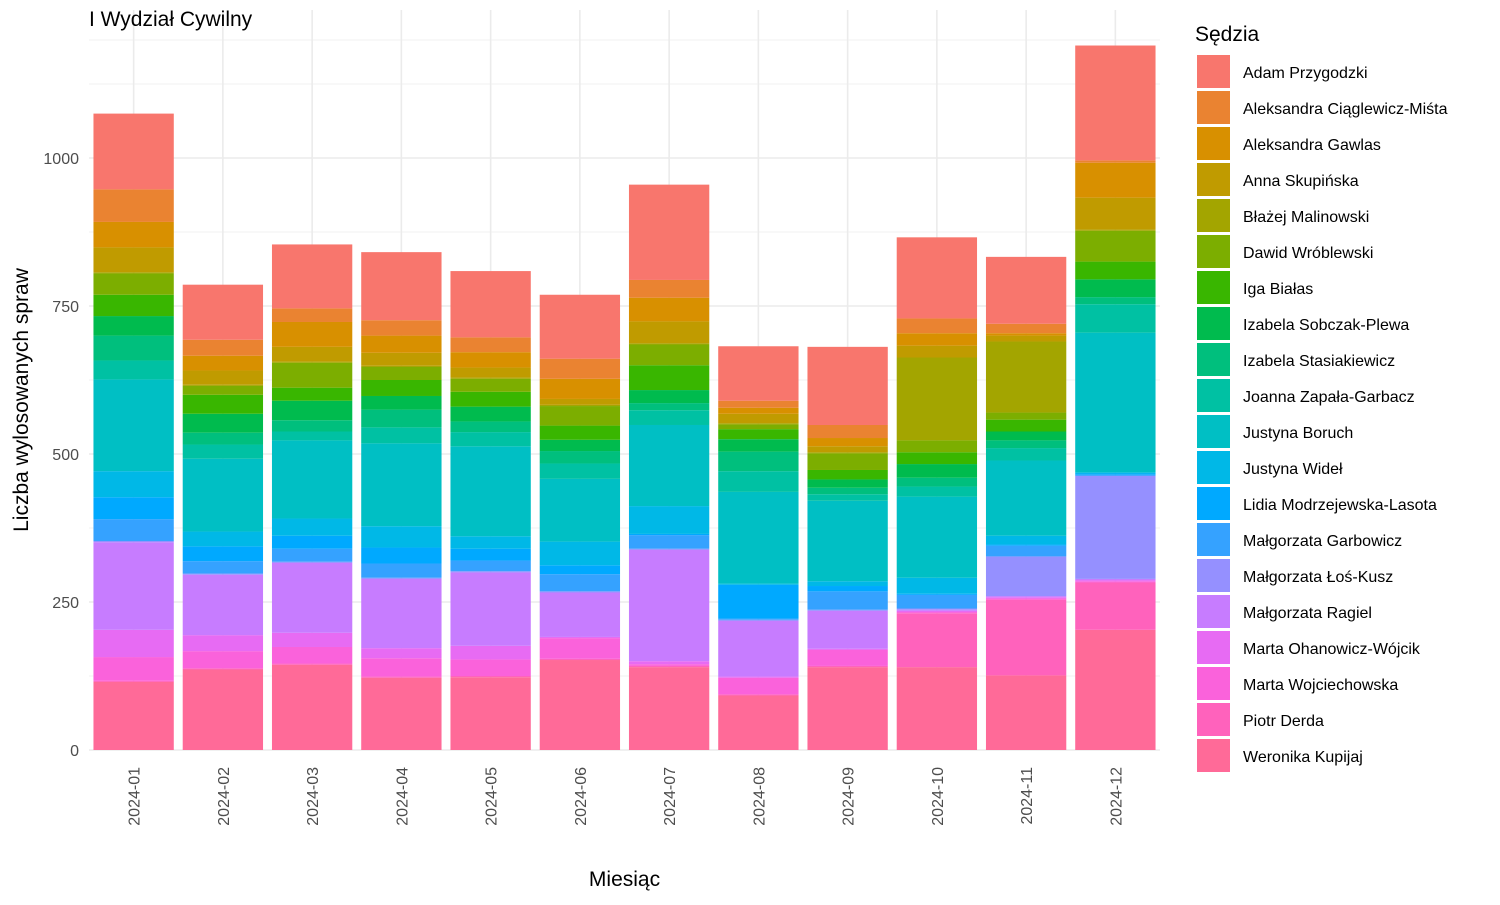 The image size is (1500, 905). What do you see at coordinates (758, 722) in the screenshot?
I see `bar-segment: 2024-08 – Weronika Kupijaj: 92` at bounding box center [758, 722].